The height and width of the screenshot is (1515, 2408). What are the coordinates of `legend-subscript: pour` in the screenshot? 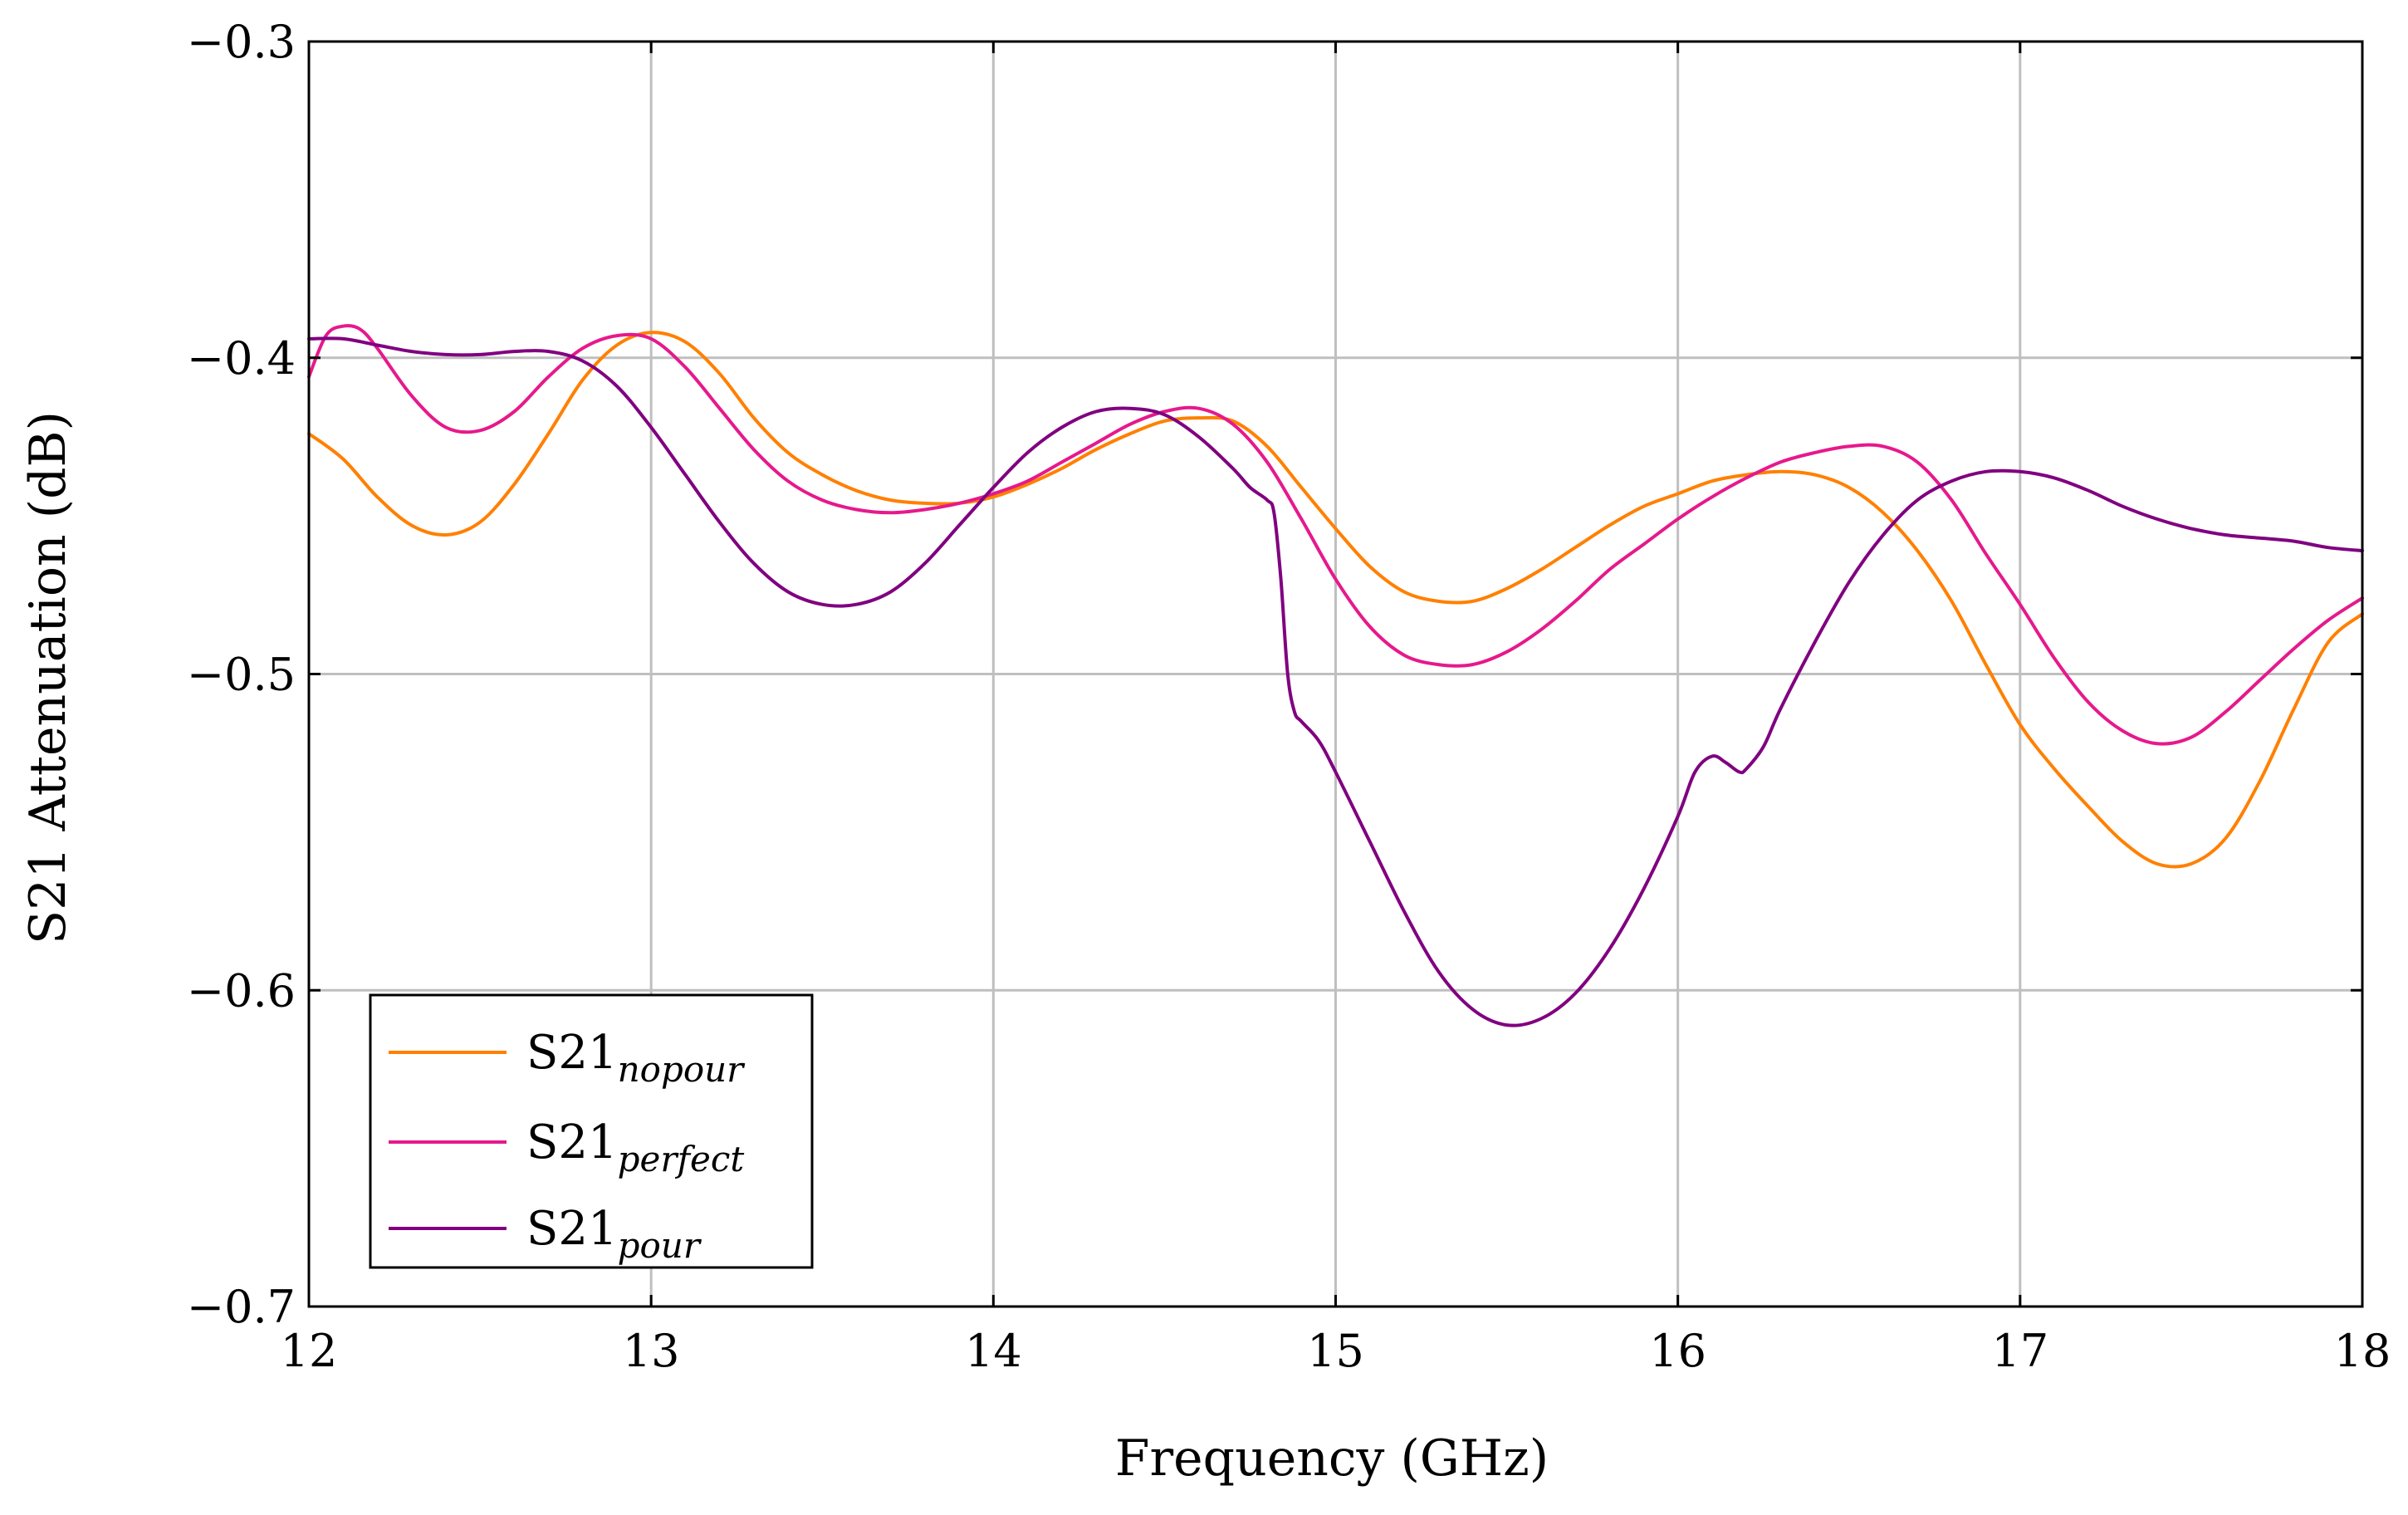 It's located at (660, 1245).